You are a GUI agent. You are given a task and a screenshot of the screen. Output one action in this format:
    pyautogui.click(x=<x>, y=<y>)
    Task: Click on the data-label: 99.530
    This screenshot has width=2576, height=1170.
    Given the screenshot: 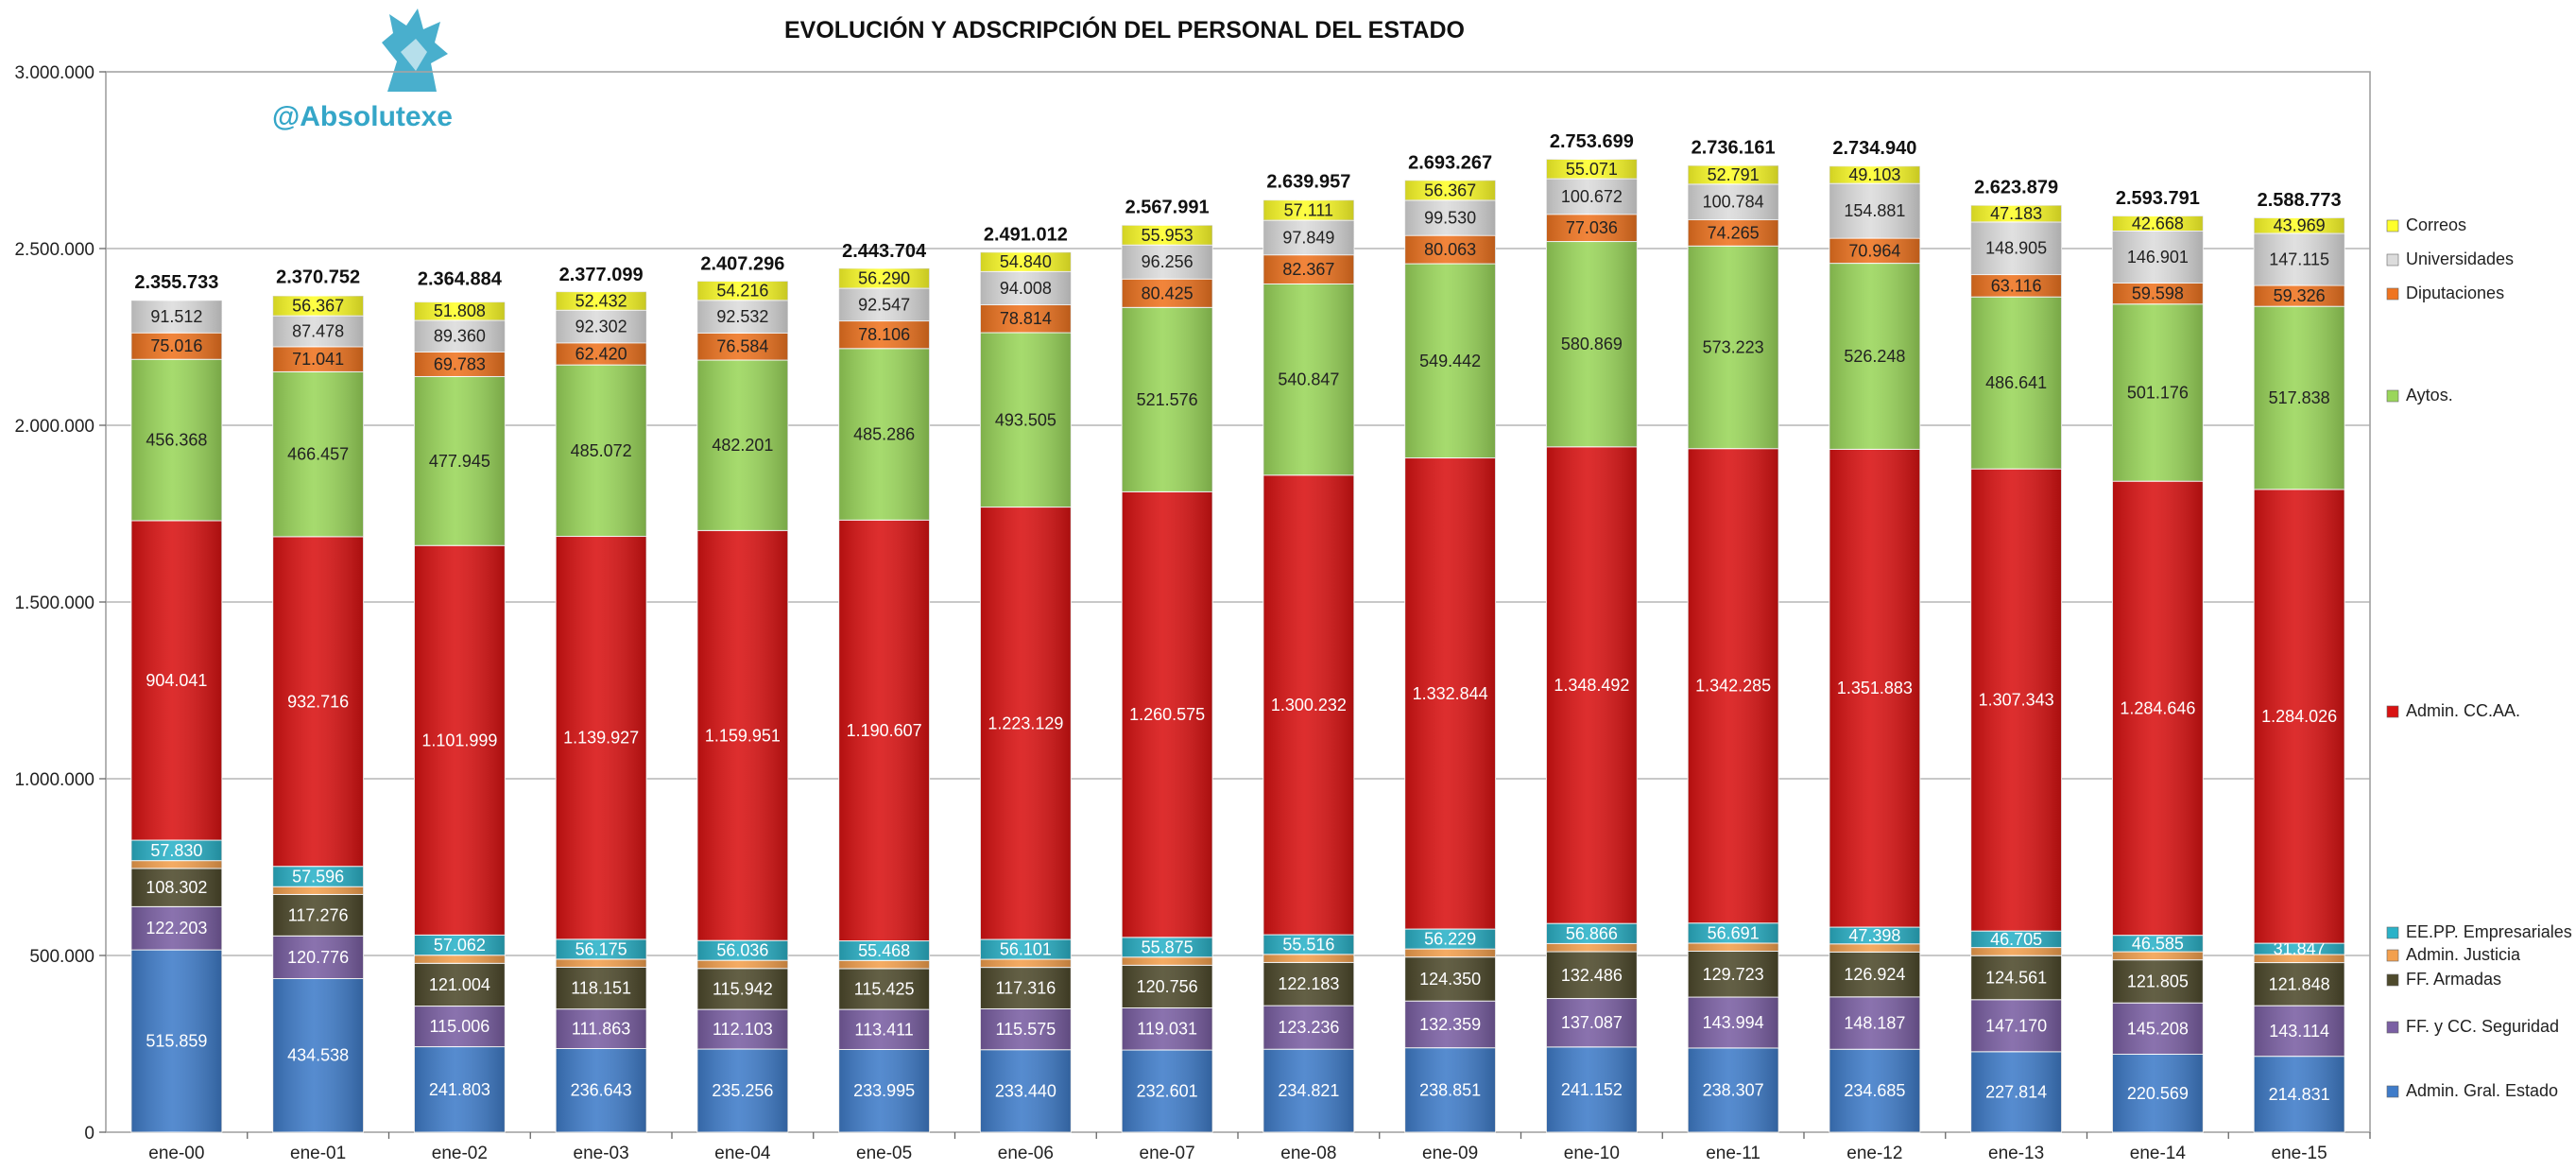 What is the action you would take?
    pyautogui.click(x=1450, y=217)
    